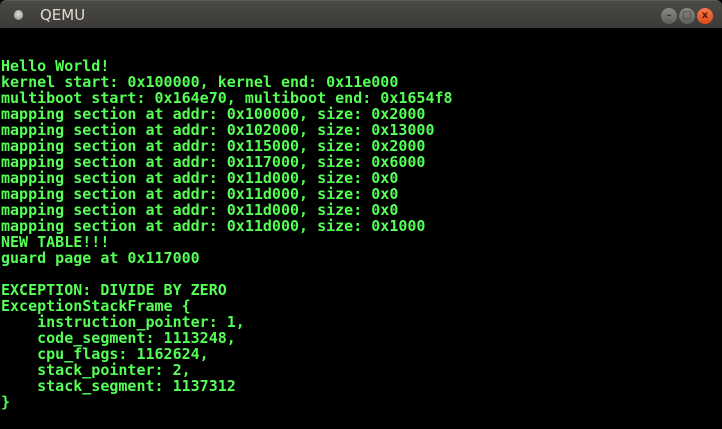 This screenshot has width=722, height=429. Describe the element at coordinates (361, 14) in the screenshot. I see `window-titlebar: QEMU – □ x` at that location.